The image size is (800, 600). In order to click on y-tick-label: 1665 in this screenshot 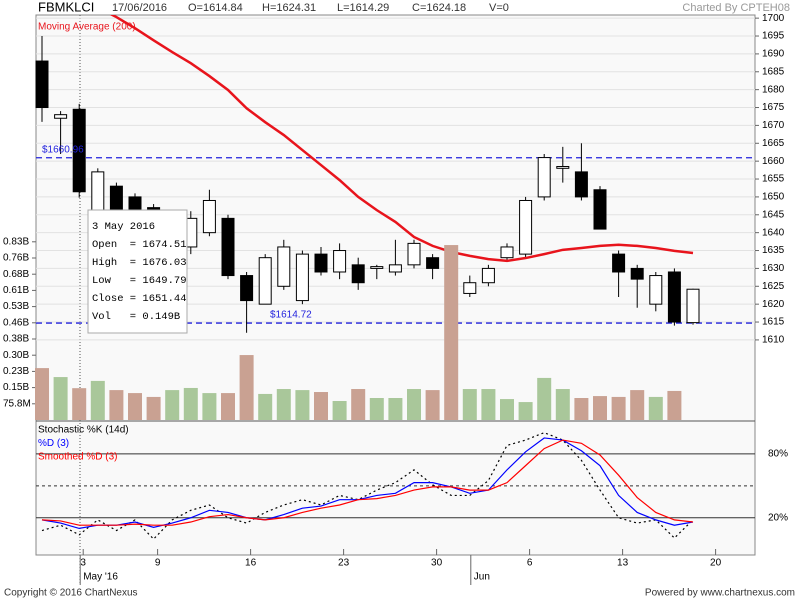, I will do `click(773, 143)`.